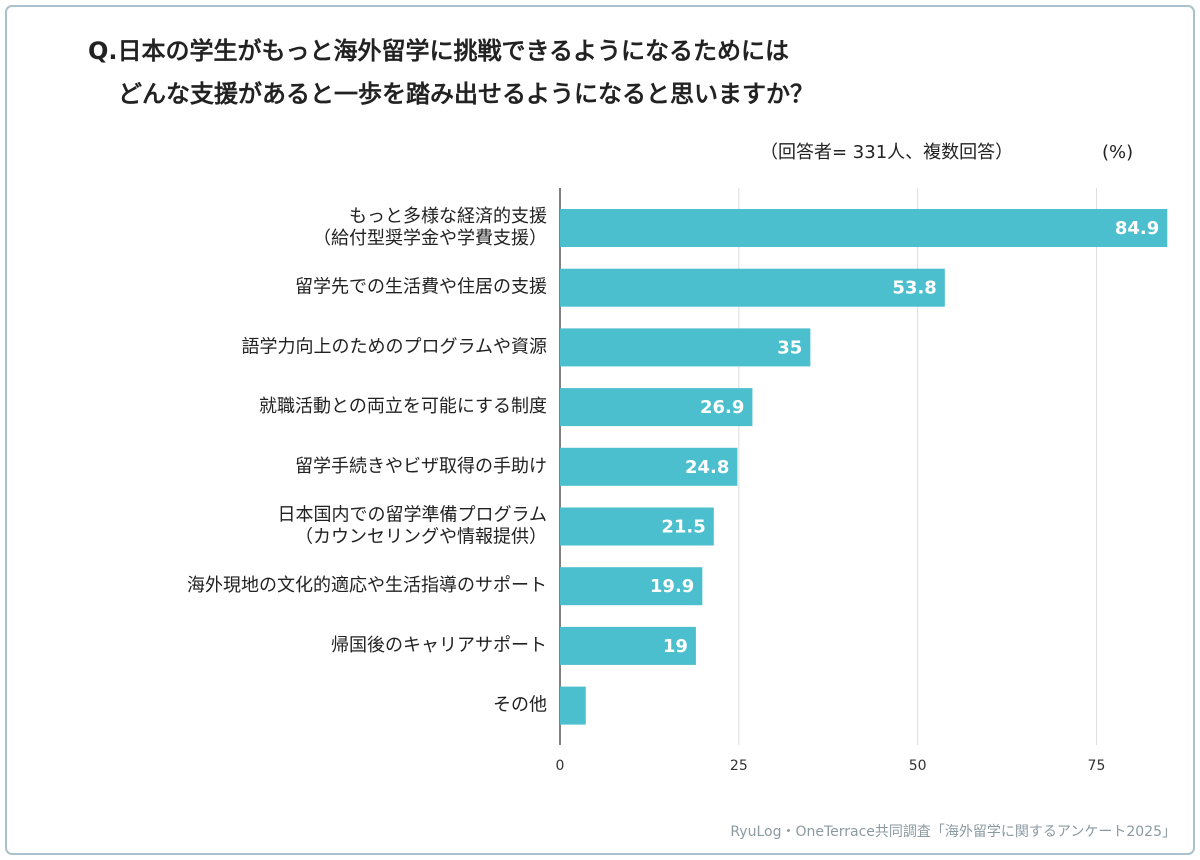 The image size is (1200, 860). What do you see at coordinates (1137, 228) in the screenshot?
I see `value-label: 84.9` at bounding box center [1137, 228].